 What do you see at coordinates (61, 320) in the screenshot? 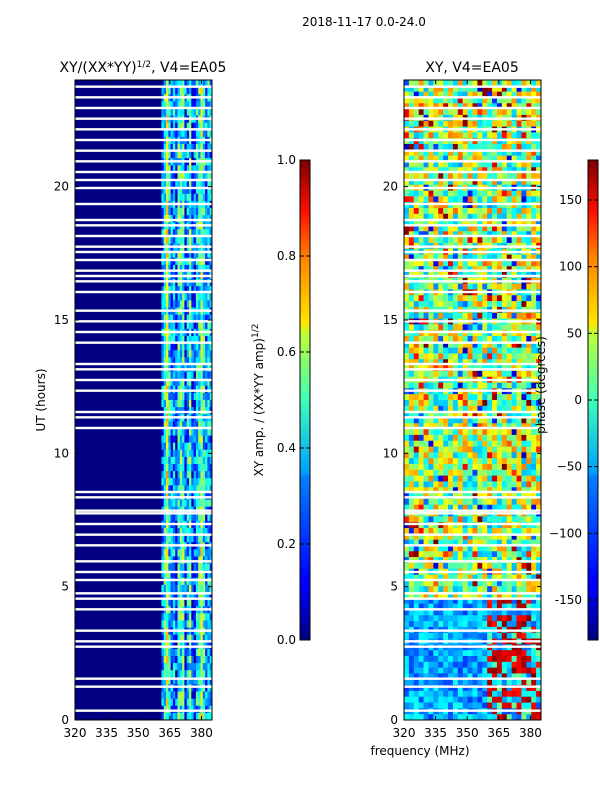
I see `amp-y-tick-label: 15` at bounding box center [61, 320].